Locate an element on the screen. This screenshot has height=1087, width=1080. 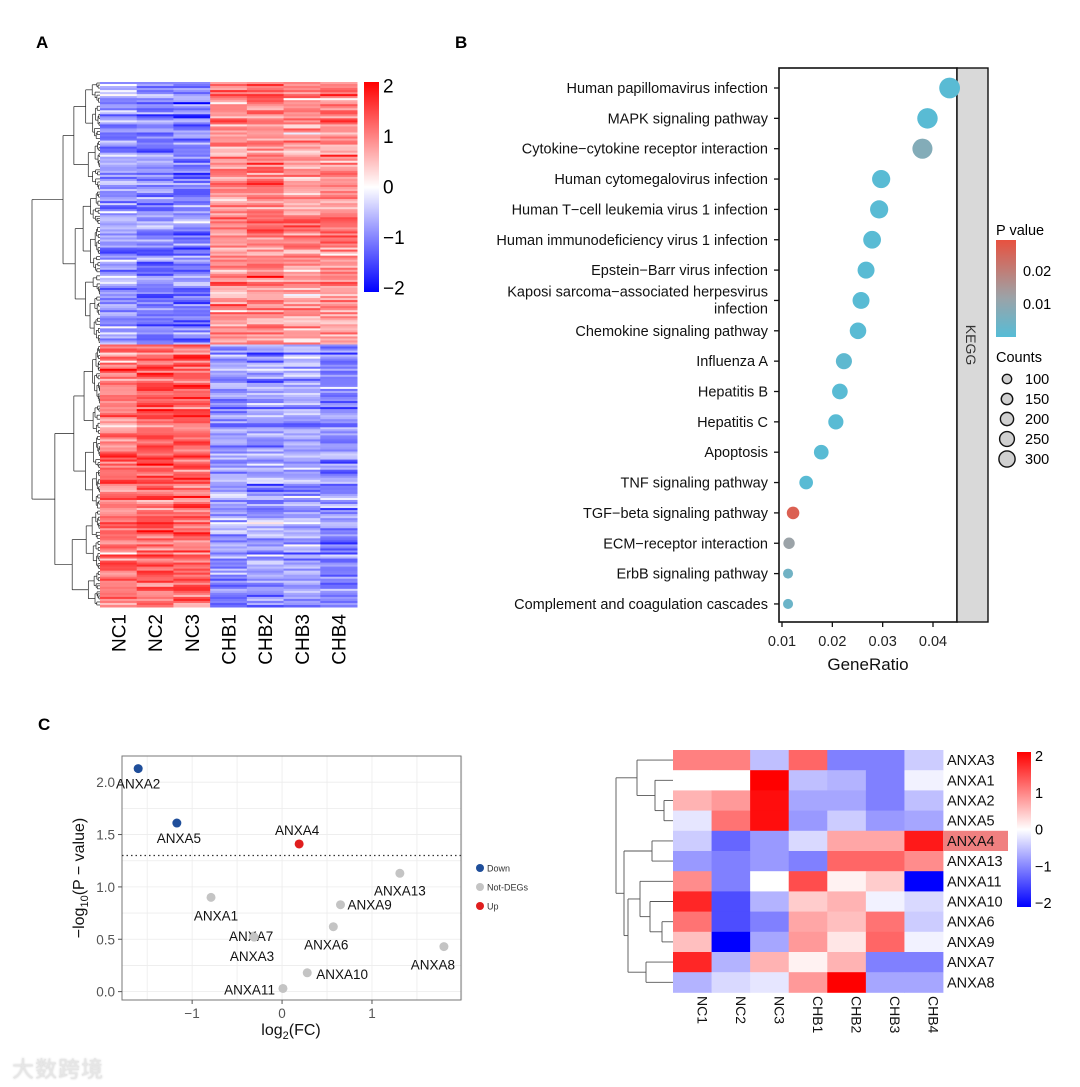
y-tick-label: 2.0 is located at coordinates (105, 782).